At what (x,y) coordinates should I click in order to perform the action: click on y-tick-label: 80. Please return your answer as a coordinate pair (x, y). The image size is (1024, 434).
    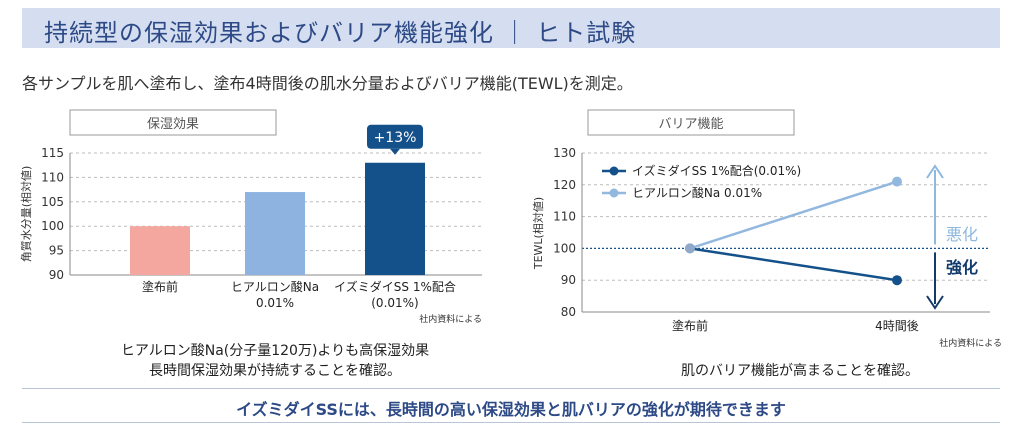
    Looking at the image, I should click on (568, 312).